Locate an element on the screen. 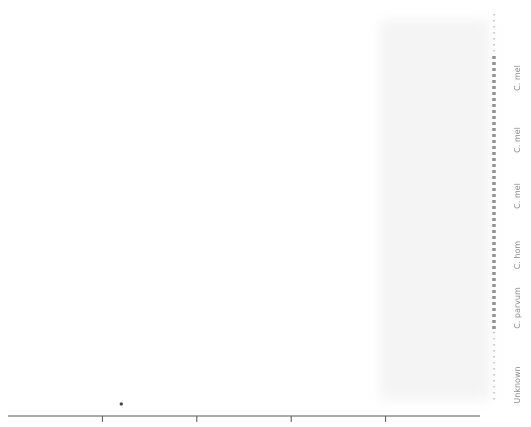 The height and width of the screenshot is (427, 531). side-label: C. parvum is located at coordinates (517, 308).